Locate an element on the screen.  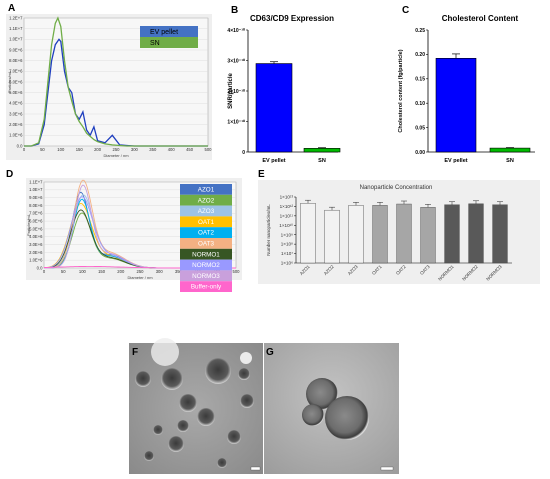
y-tick-label: 1×10¹¹ is located at coordinates (287, 215).